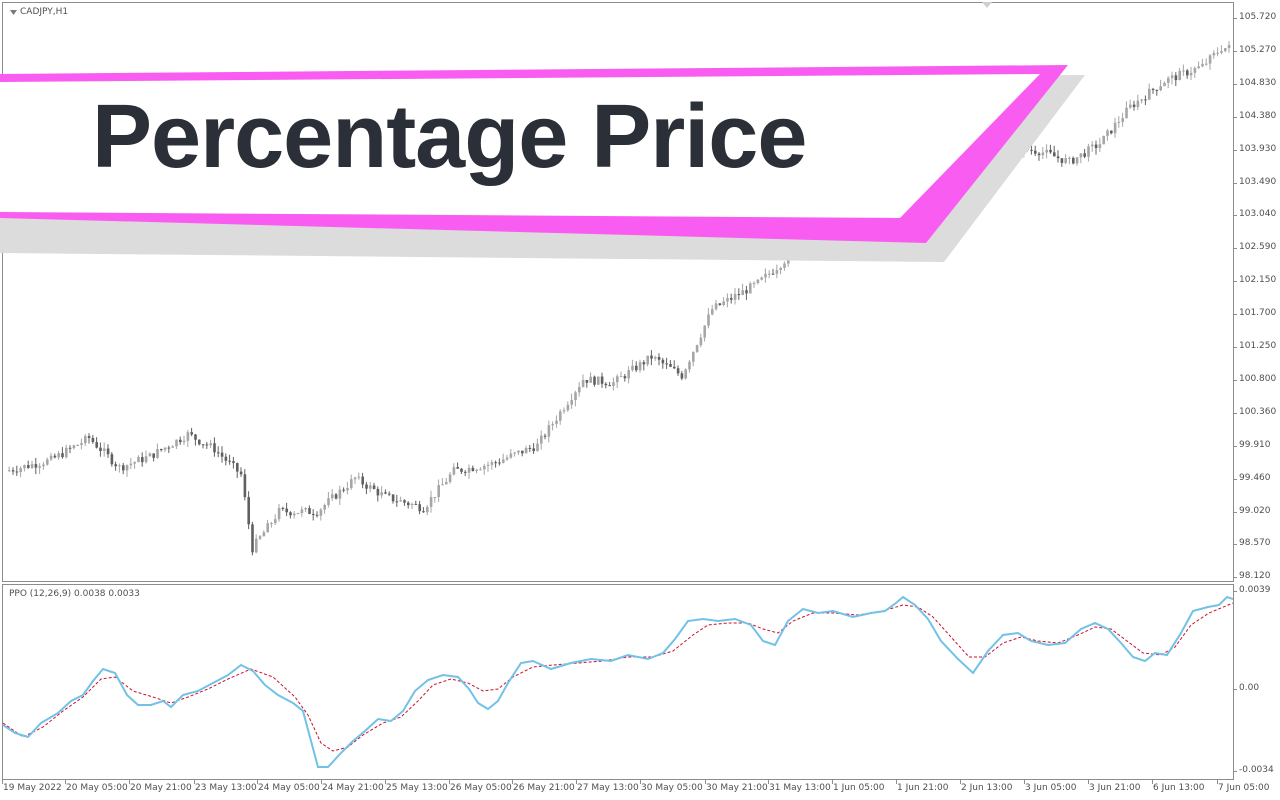 The width and height of the screenshot is (1280, 800). What do you see at coordinates (1244, 788) in the screenshot?
I see `time-axis-label: 7 Jun 05:00` at bounding box center [1244, 788].